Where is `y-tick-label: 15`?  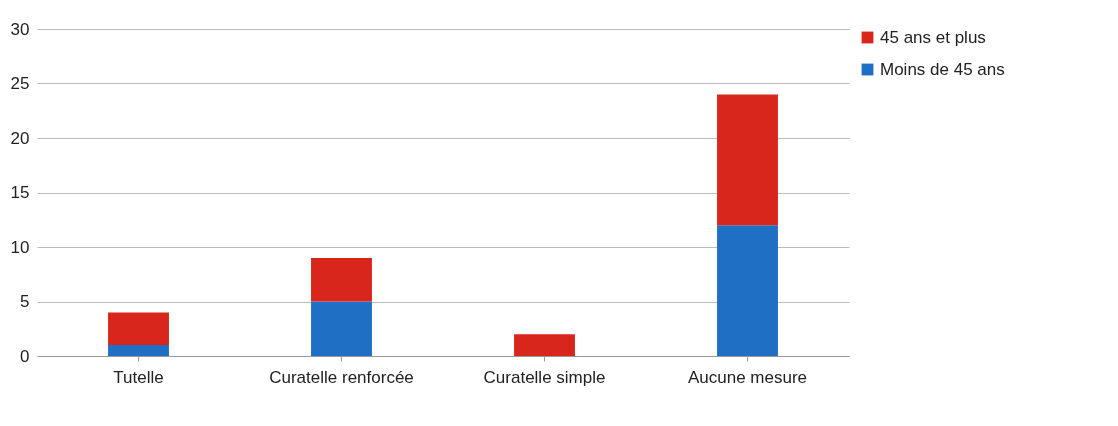 y-tick-label: 15 is located at coordinates (20, 192).